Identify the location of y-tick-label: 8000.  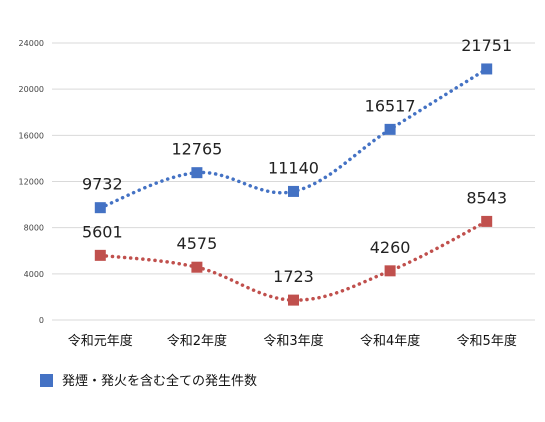
(34, 228).